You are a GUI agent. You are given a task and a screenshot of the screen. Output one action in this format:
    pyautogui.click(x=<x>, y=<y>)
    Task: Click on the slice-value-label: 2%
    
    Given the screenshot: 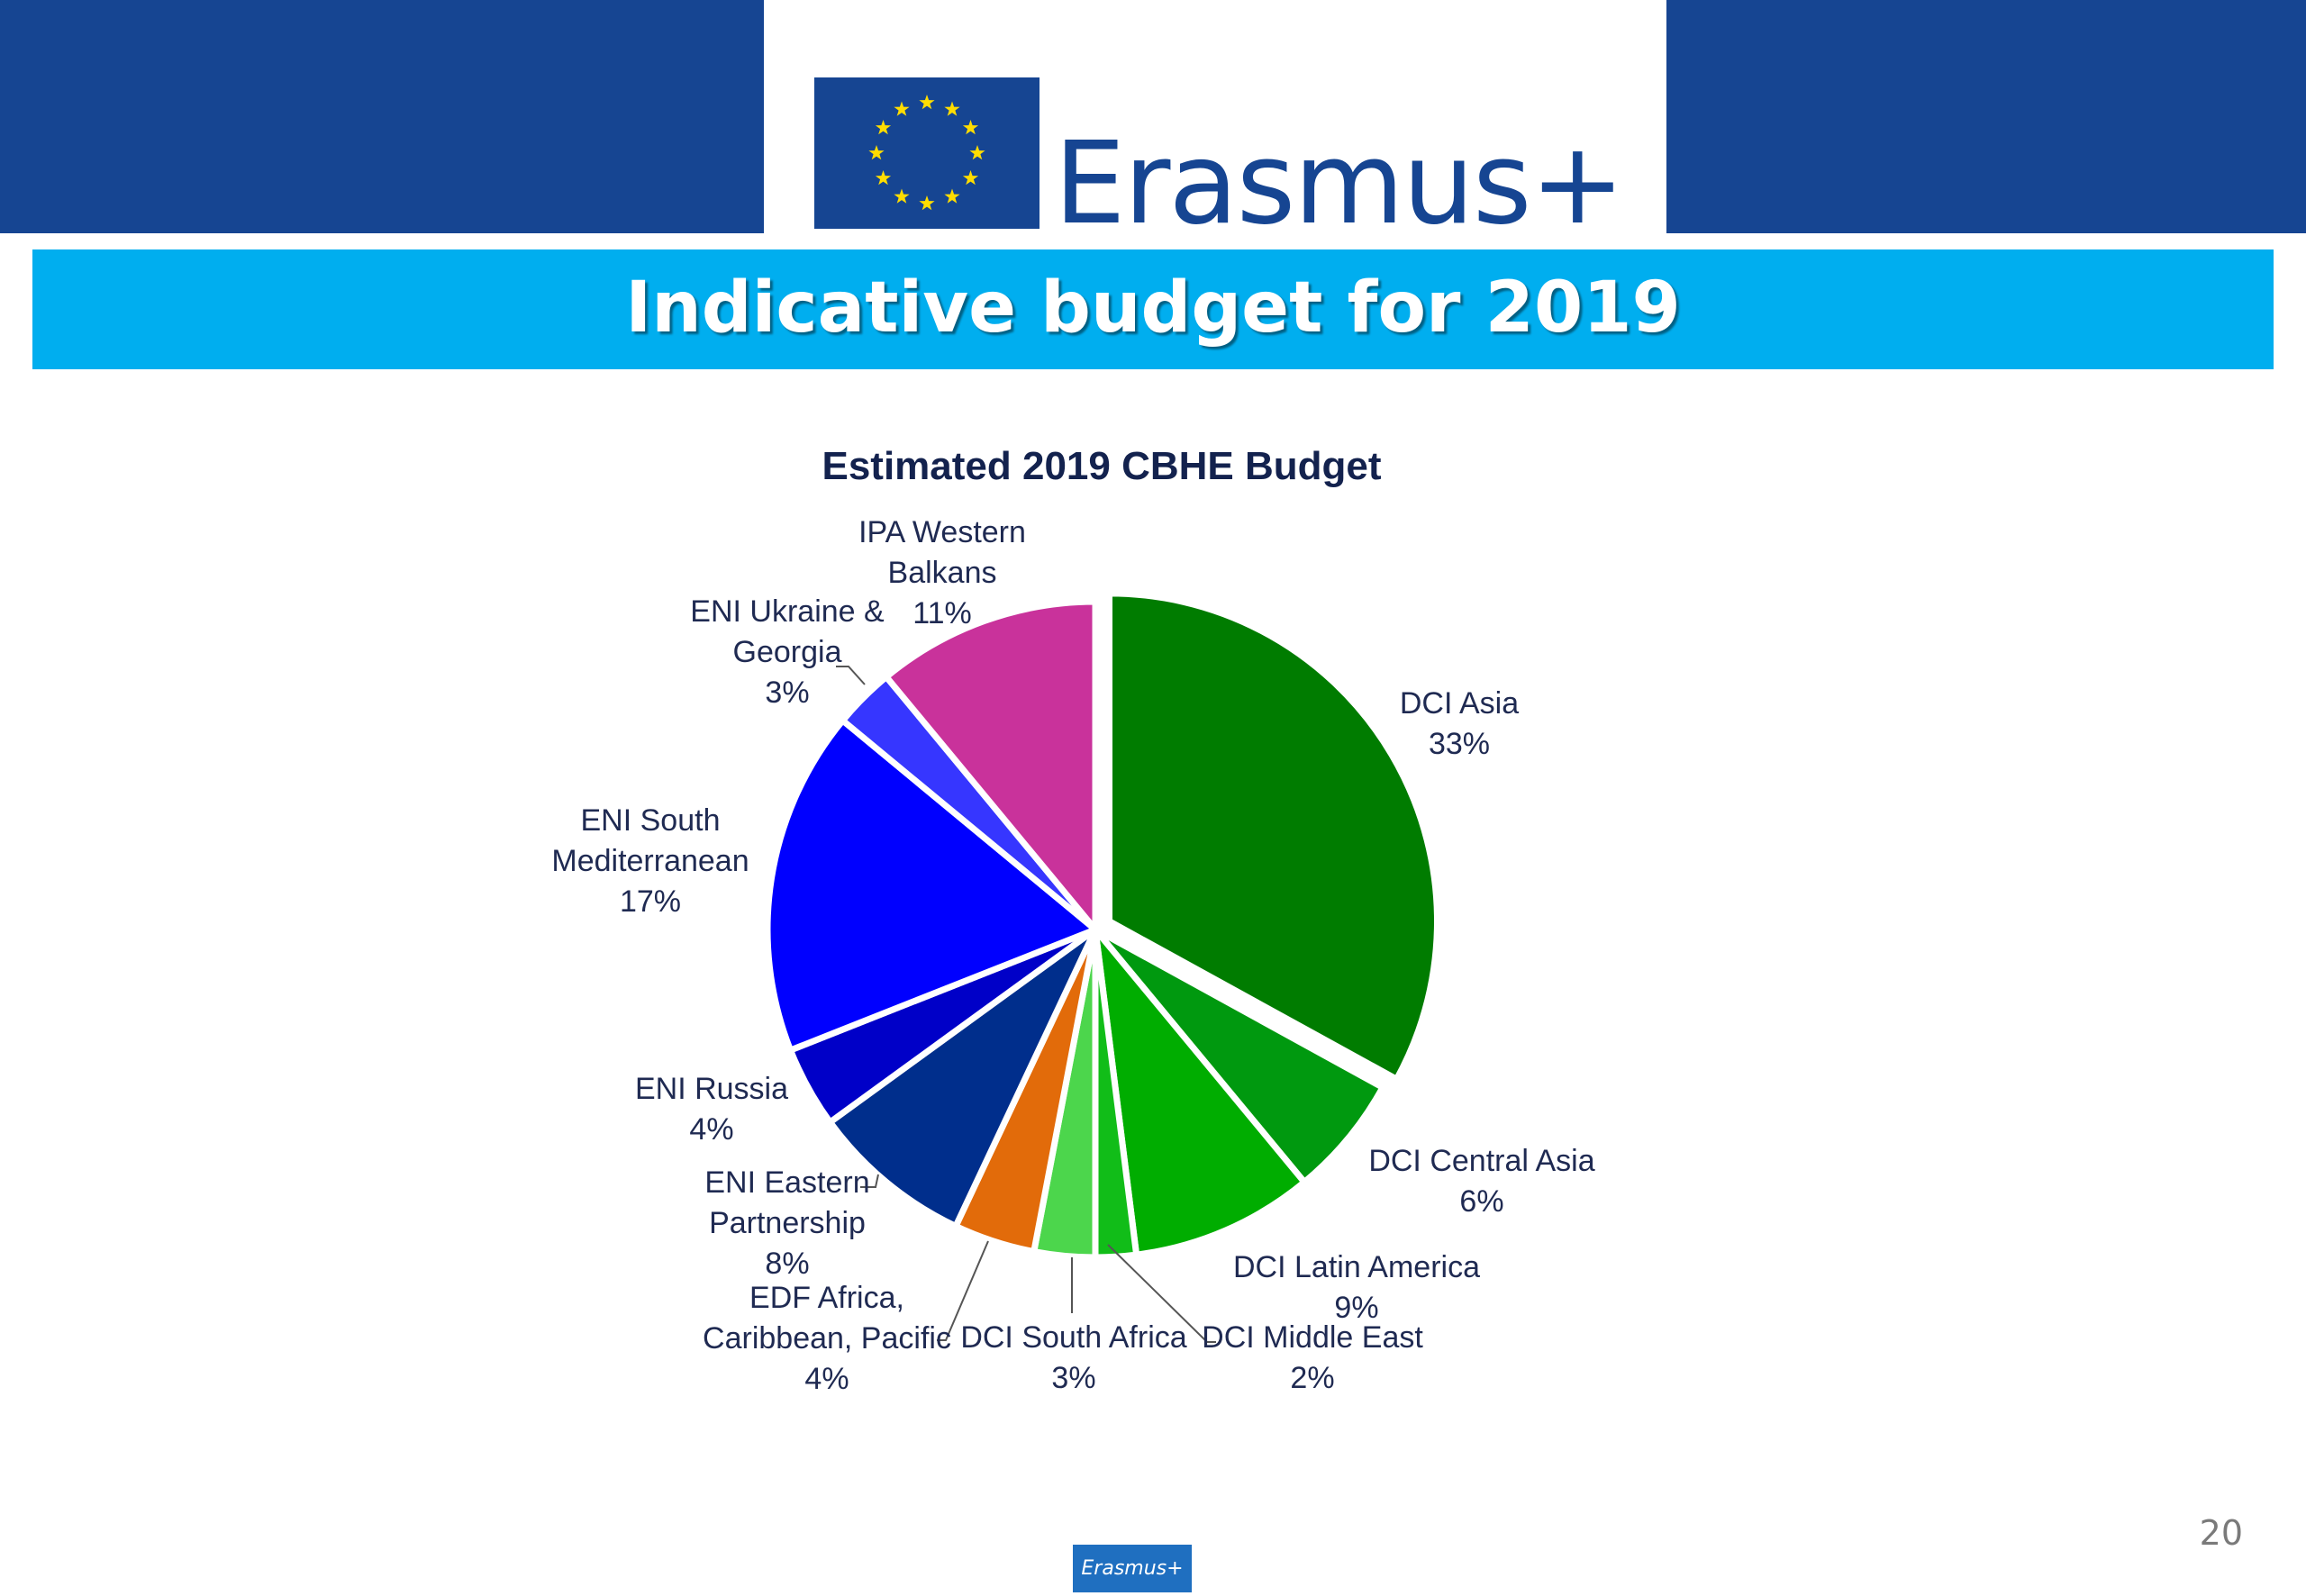 What is the action you would take?
    pyautogui.click(x=1312, y=1378)
    